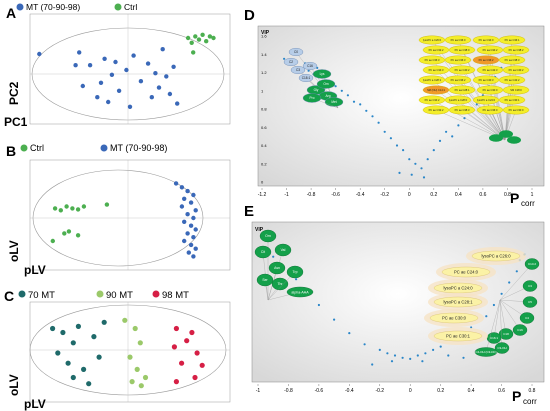 Image resolution: width=550 pixels, height=411 pixels. What do you see at coordinates (259, 230) in the screenshot?
I see `panel-e-ylabel: VIP` at bounding box center [259, 230].